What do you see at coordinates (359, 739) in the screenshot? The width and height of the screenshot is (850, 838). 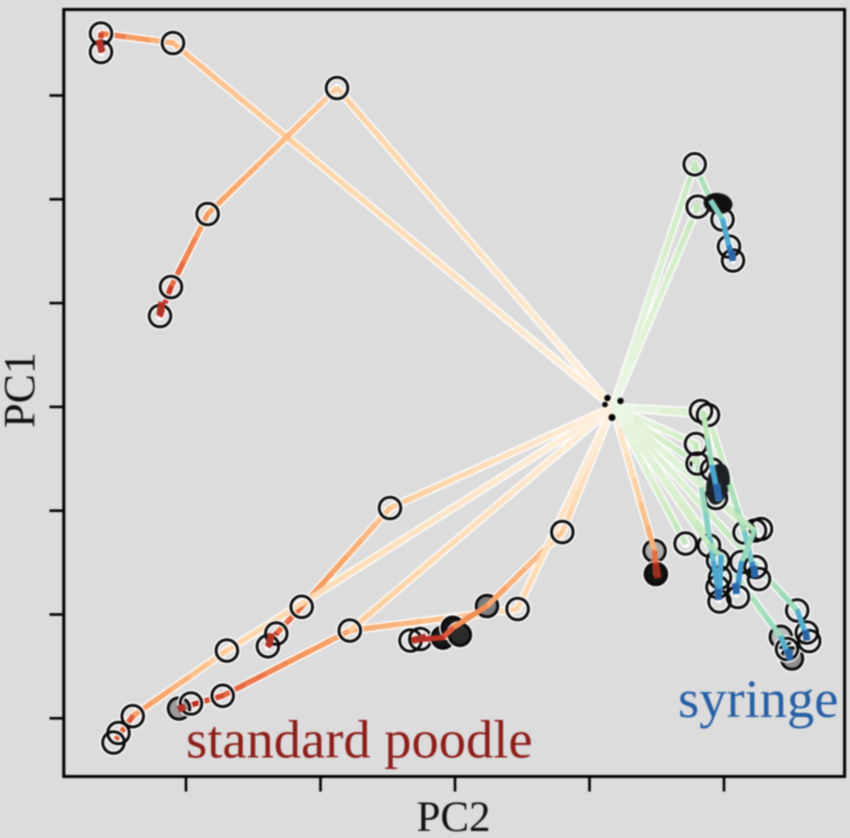 I see `svg-text: standard poodle` at bounding box center [359, 739].